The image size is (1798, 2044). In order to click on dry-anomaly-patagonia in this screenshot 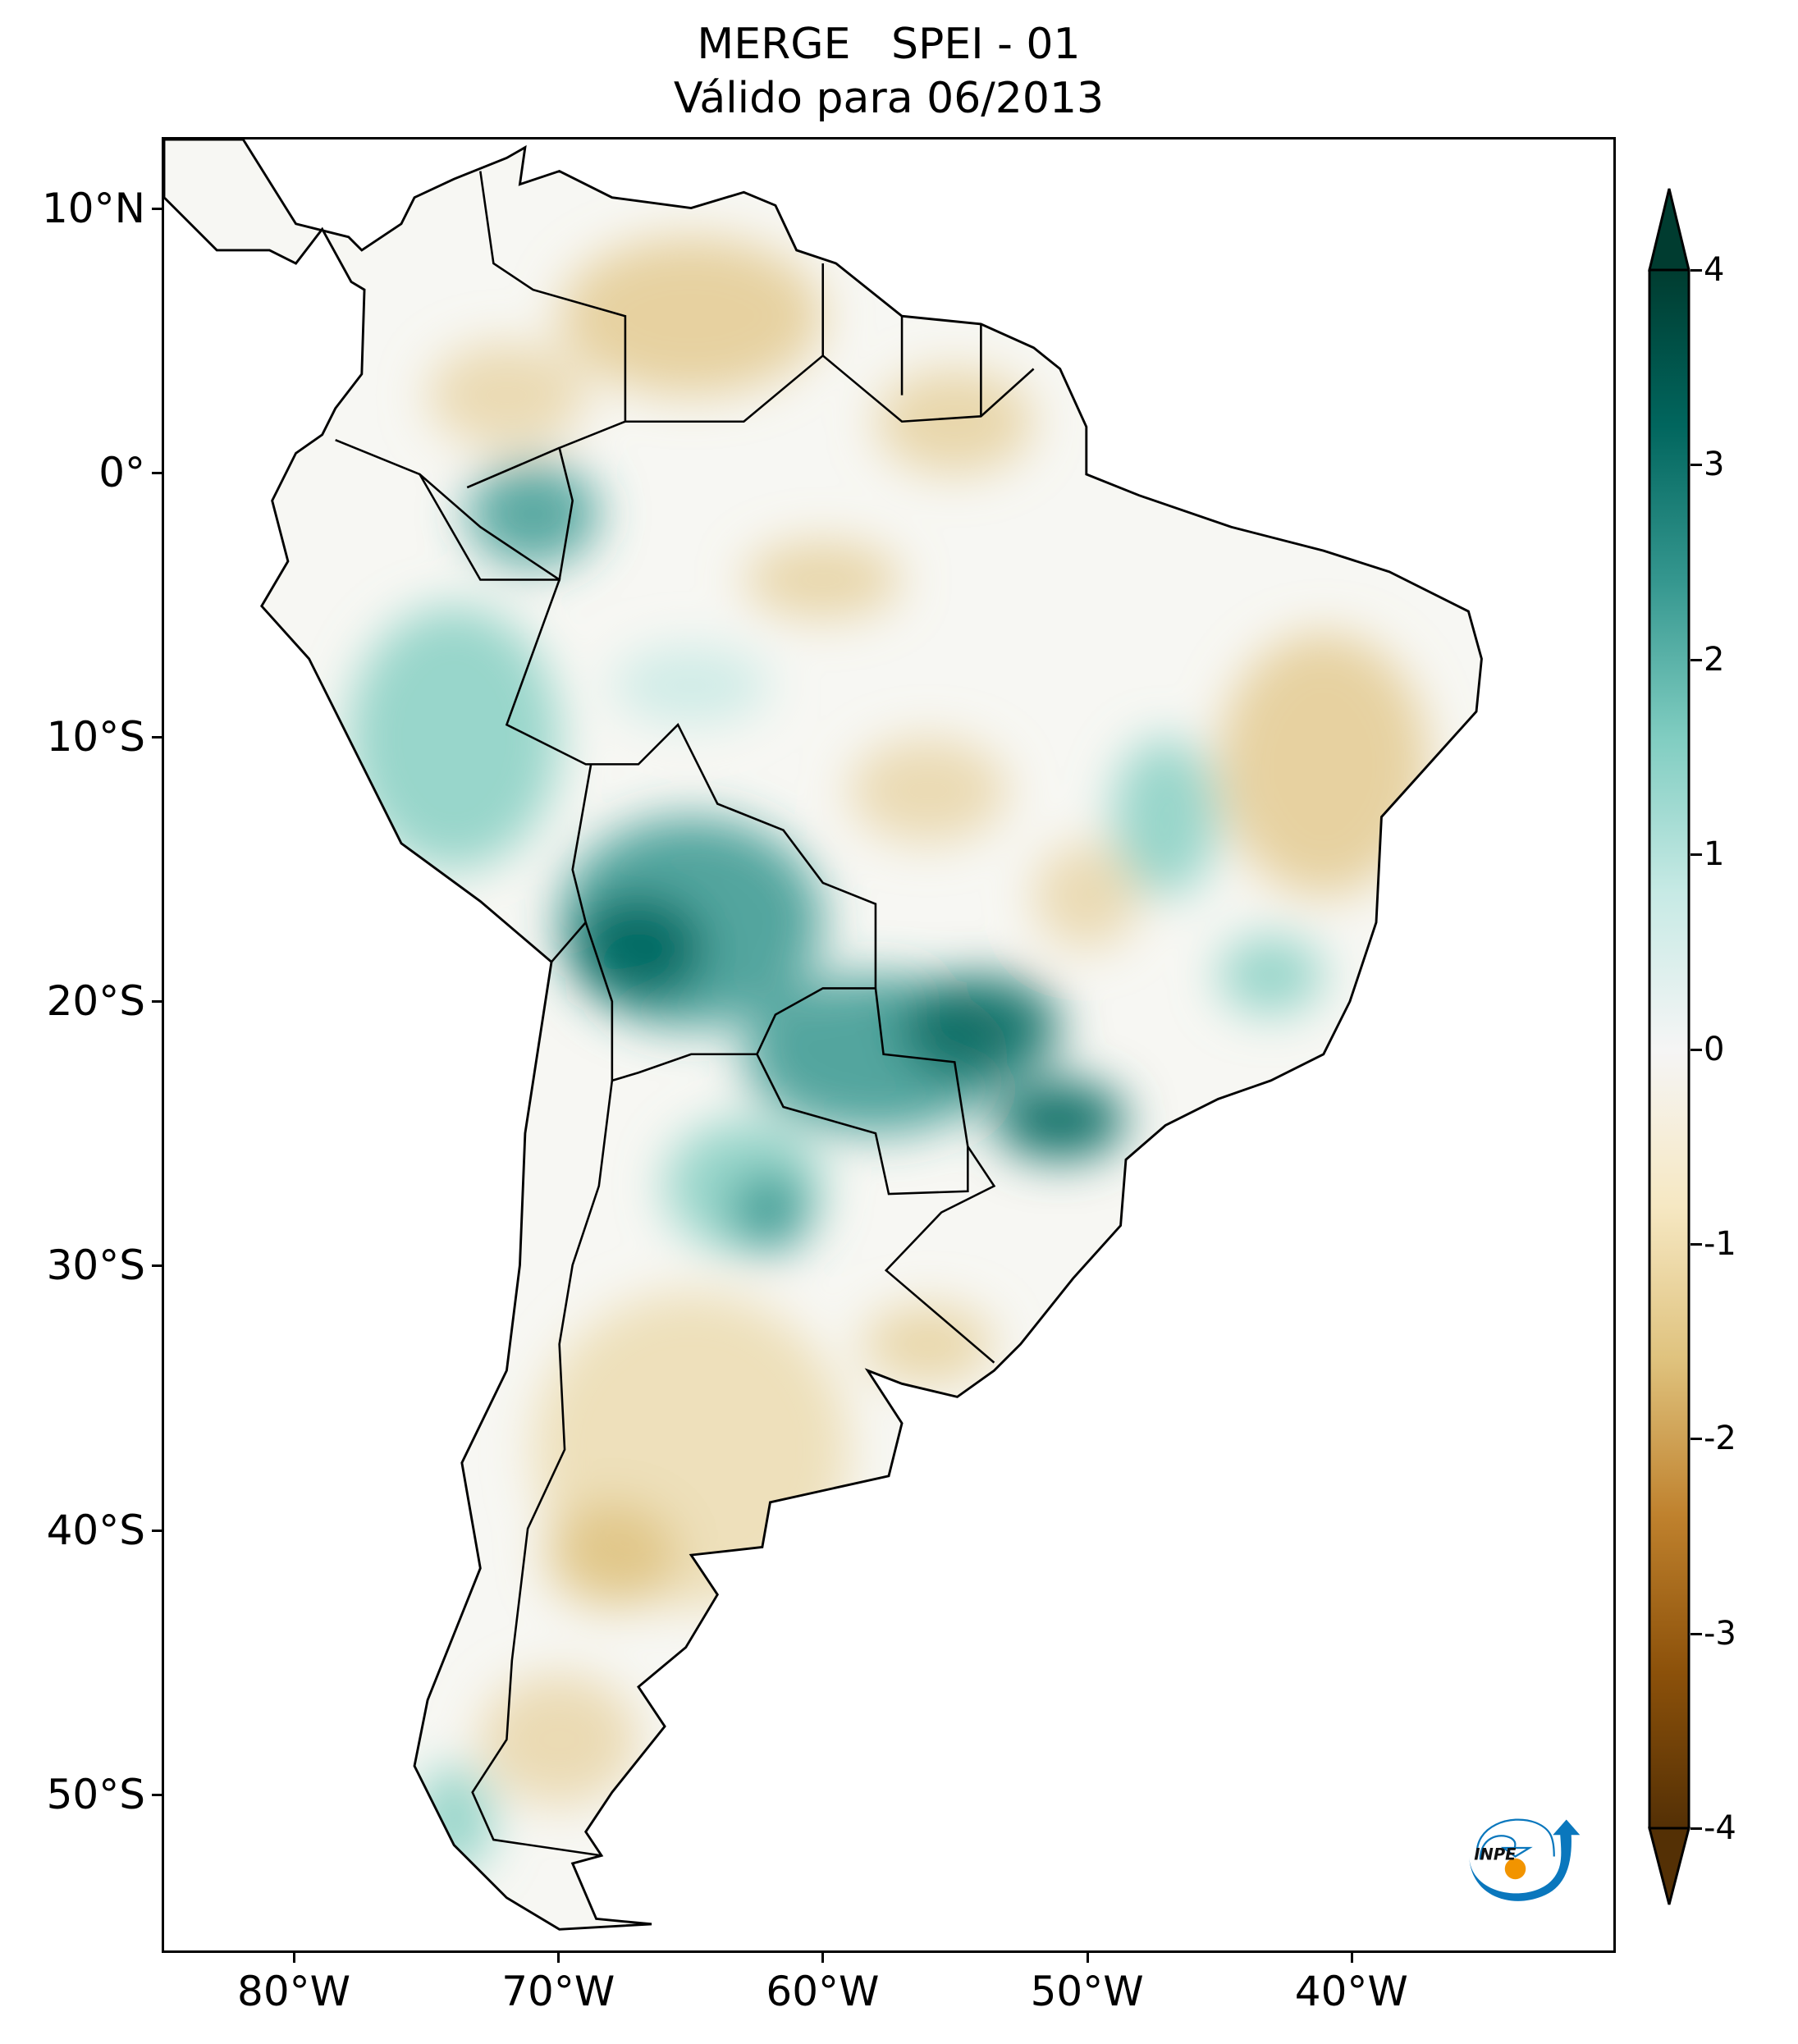, I will do `click(612, 1555)`.